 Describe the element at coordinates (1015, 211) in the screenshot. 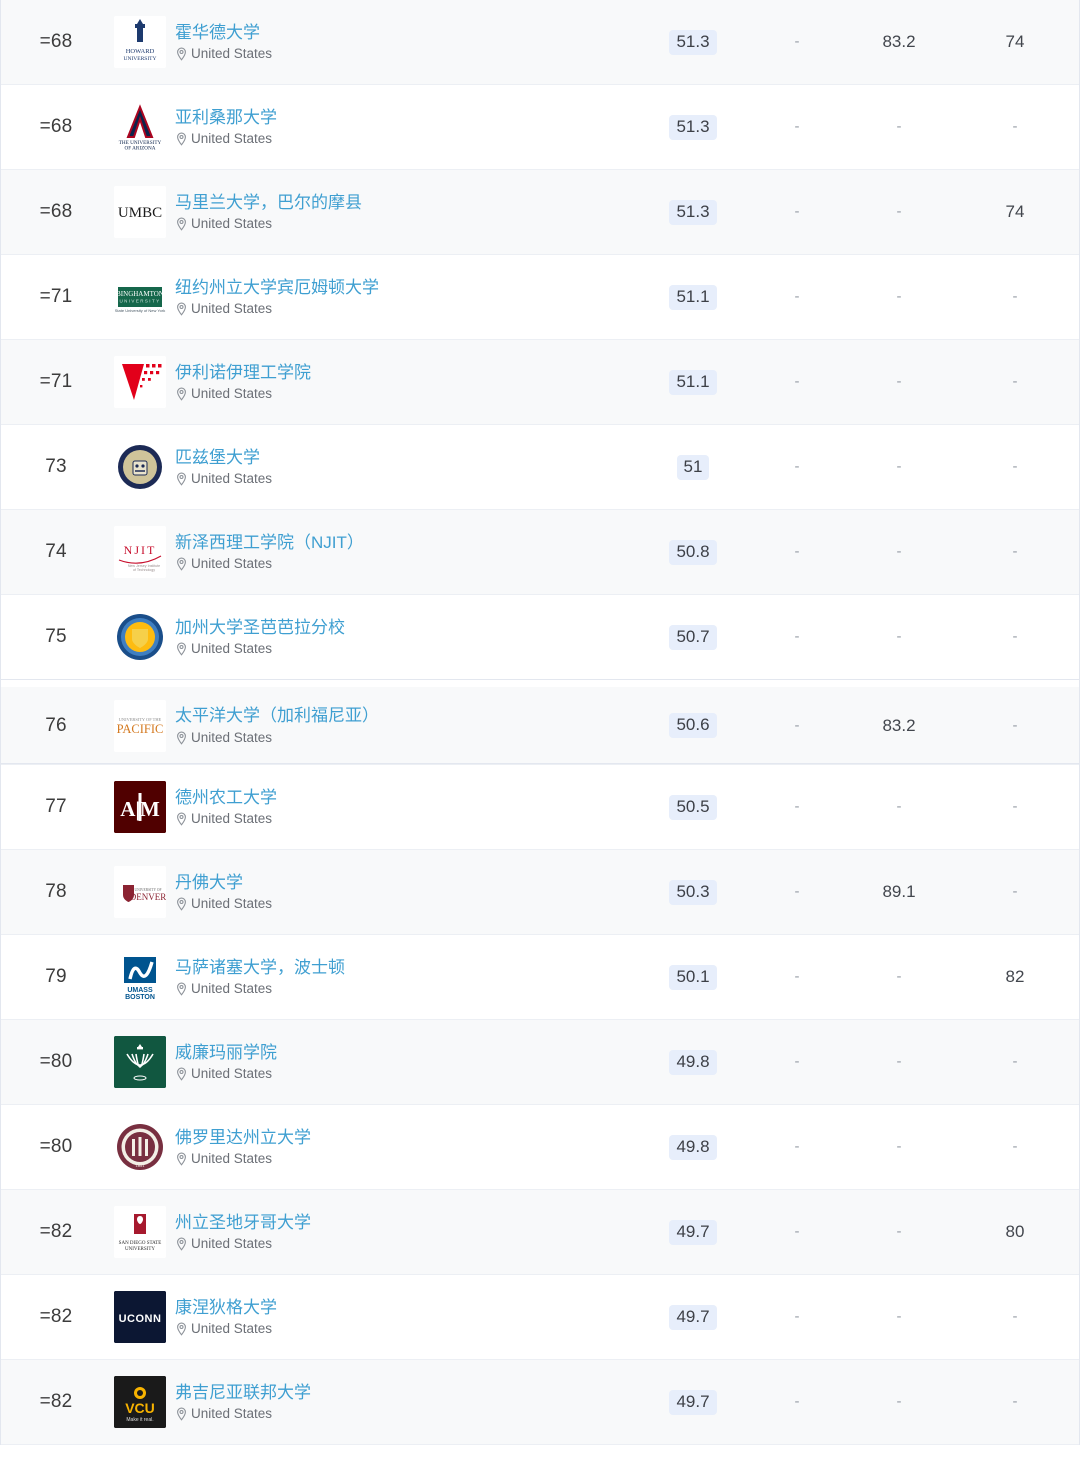

I see `metric-3-value: 74` at that location.